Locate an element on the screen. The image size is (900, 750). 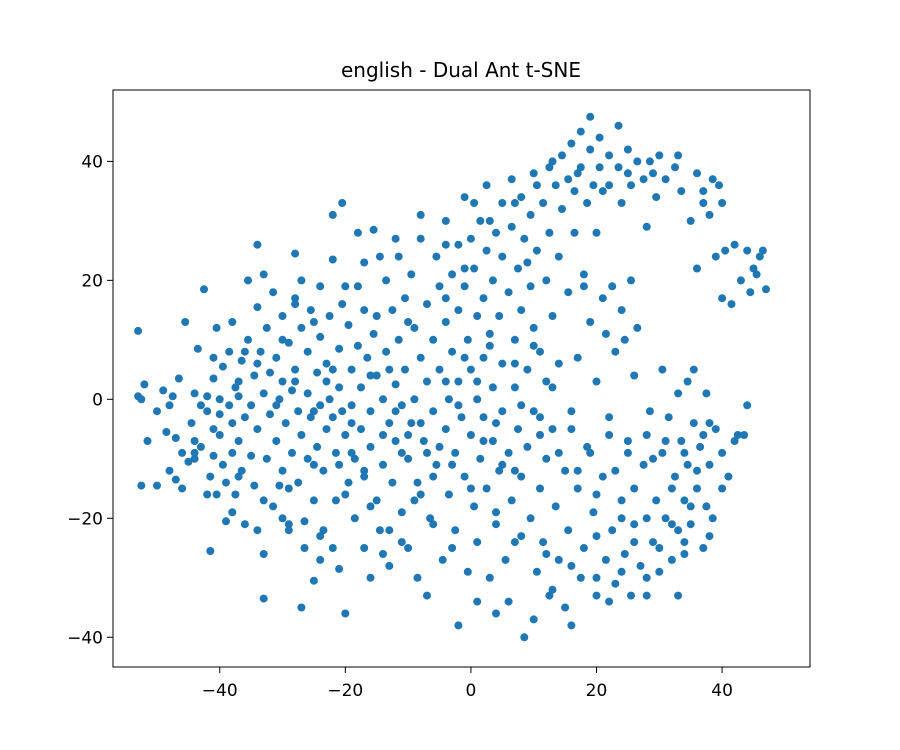
y-axis: −40 −20 0 20 40 is located at coordinates (90, 400).